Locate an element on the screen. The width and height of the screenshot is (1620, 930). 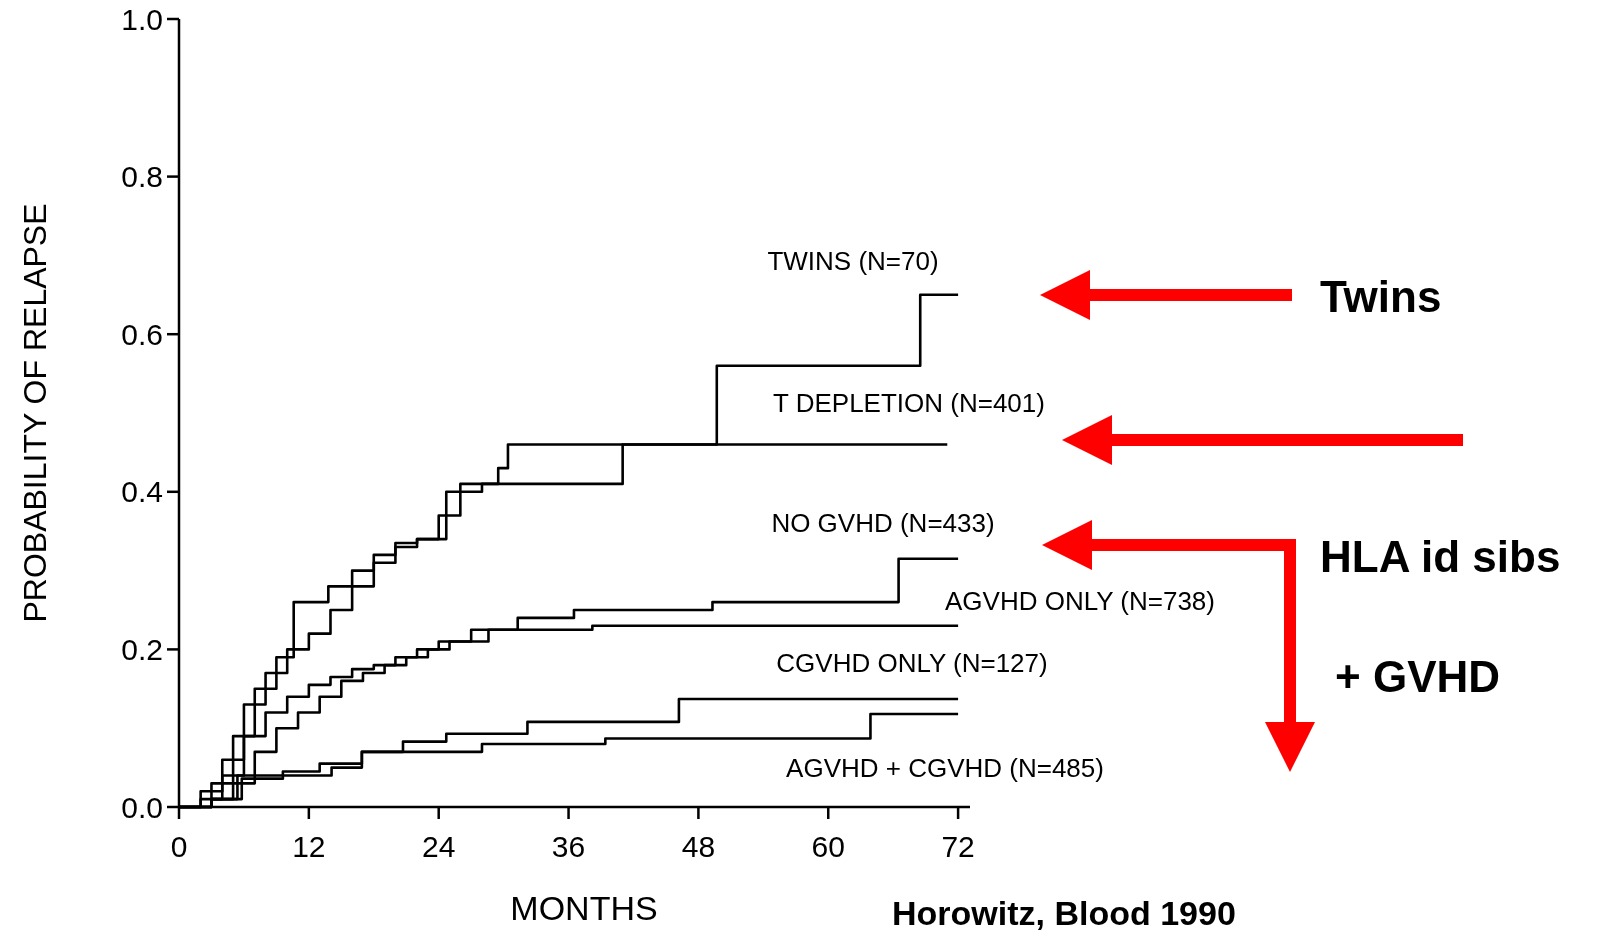
text: Twins is located at coordinates (1381, 296).